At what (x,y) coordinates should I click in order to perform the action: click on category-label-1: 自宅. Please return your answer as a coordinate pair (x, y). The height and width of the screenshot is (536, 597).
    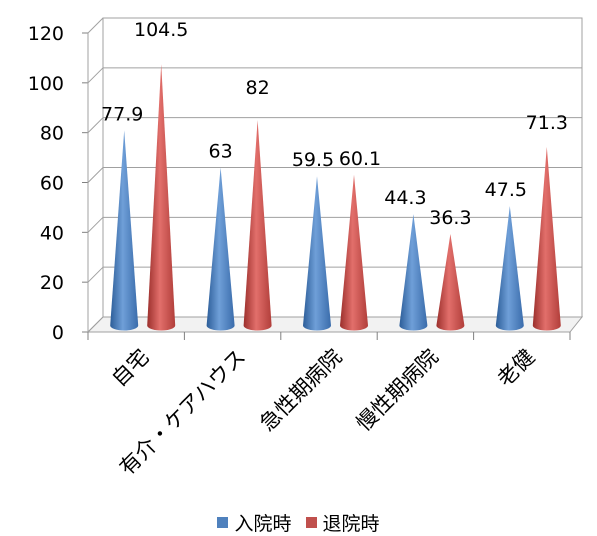
    Looking at the image, I should click on (130, 368).